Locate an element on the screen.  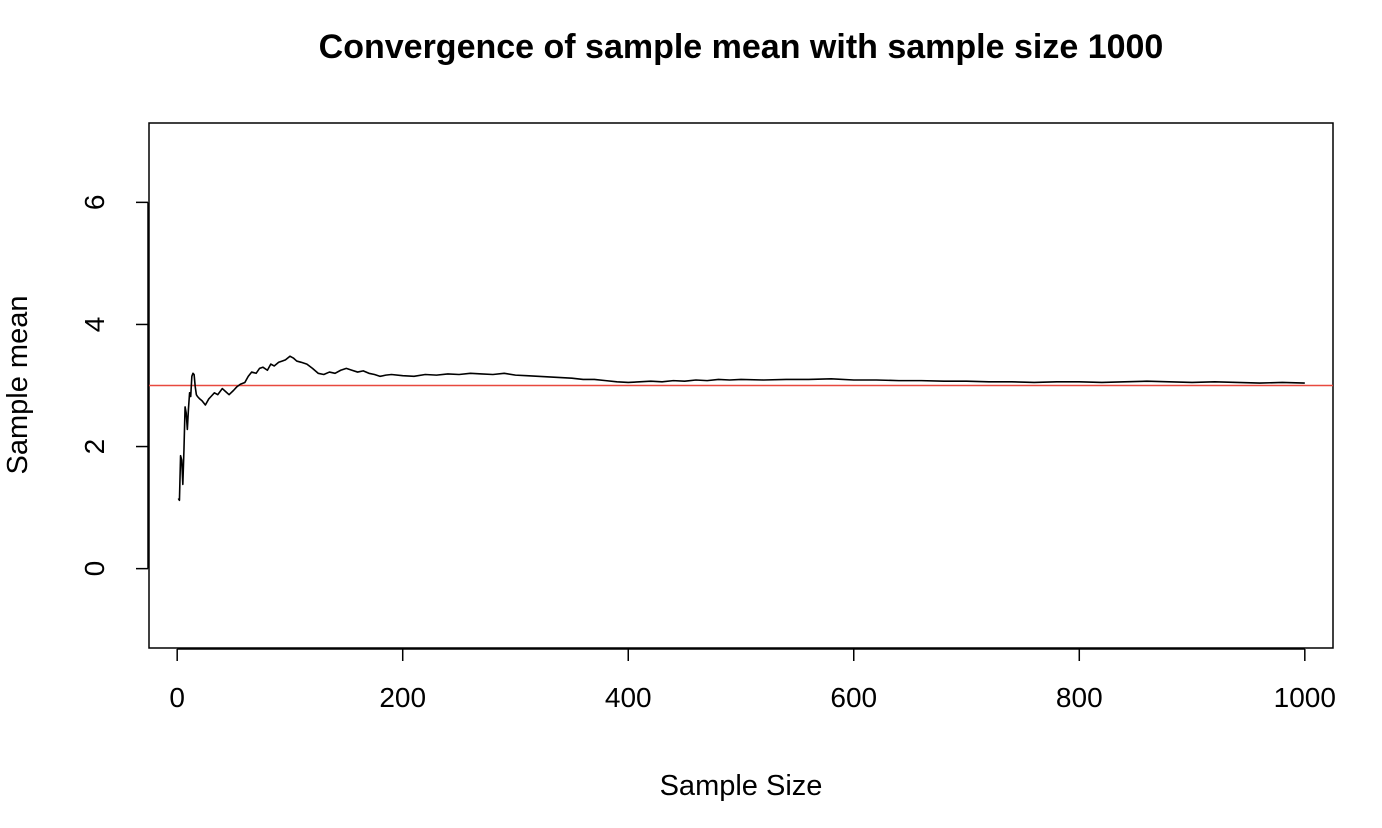
y-tick-label: 2 is located at coordinates (94, 447).